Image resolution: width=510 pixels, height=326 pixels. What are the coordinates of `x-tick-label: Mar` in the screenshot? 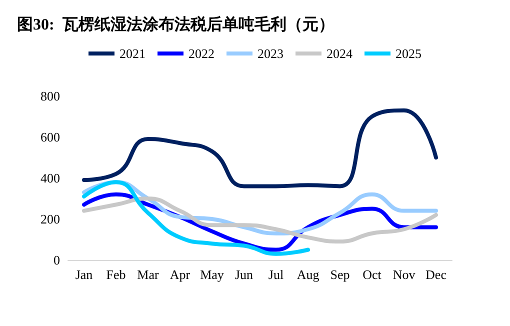 It's located at (148, 274).